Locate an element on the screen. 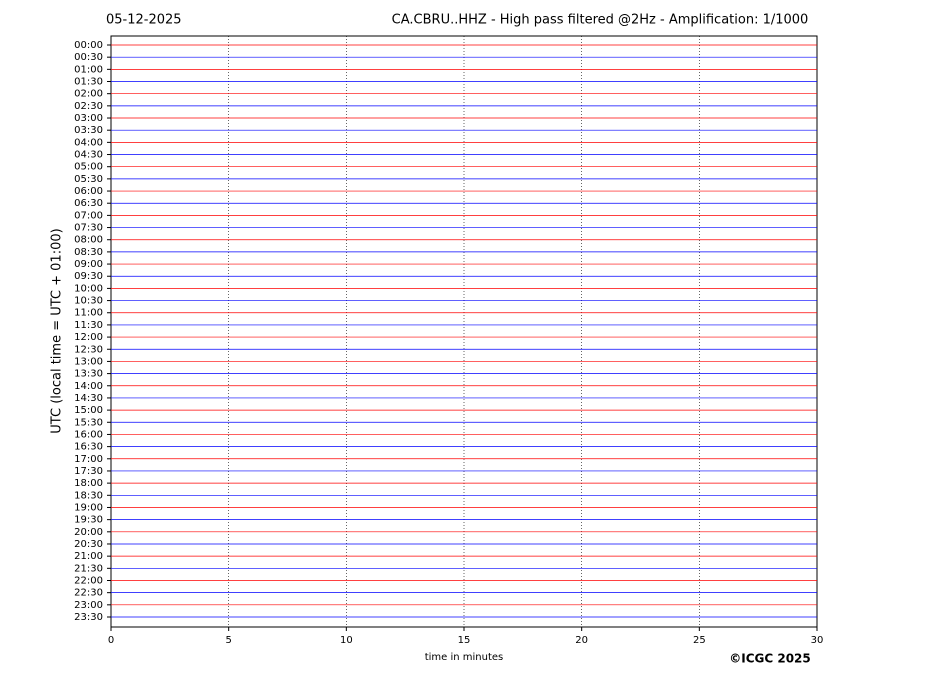  y-tick-label: 23:30 is located at coordinates (88, 617).